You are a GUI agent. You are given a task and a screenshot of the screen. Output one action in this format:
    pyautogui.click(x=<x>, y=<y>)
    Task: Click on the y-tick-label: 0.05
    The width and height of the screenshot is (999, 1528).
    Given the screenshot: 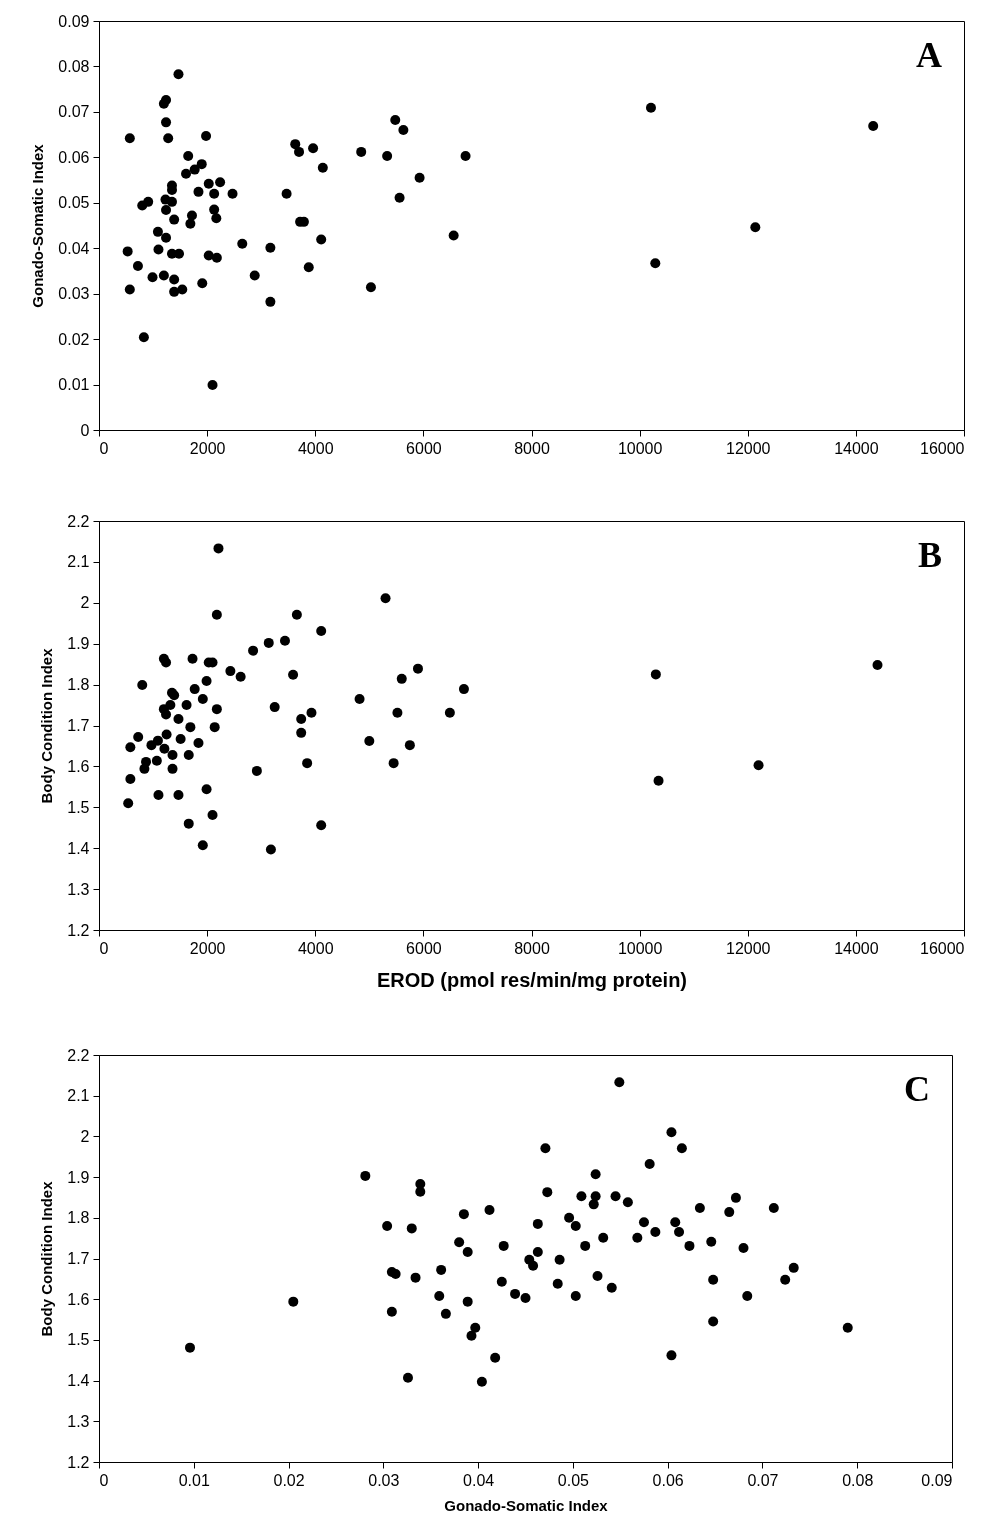 What is the action you would take?
    pyautogui.click(x=74, y=203)
    